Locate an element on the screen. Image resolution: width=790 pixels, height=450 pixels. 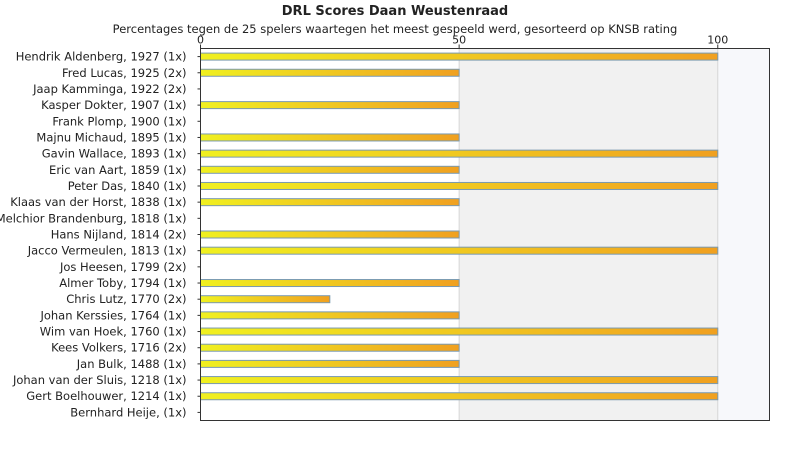
category-label: Kasper Dokter, 1907 (1x) is located at coordinates (113, 105).